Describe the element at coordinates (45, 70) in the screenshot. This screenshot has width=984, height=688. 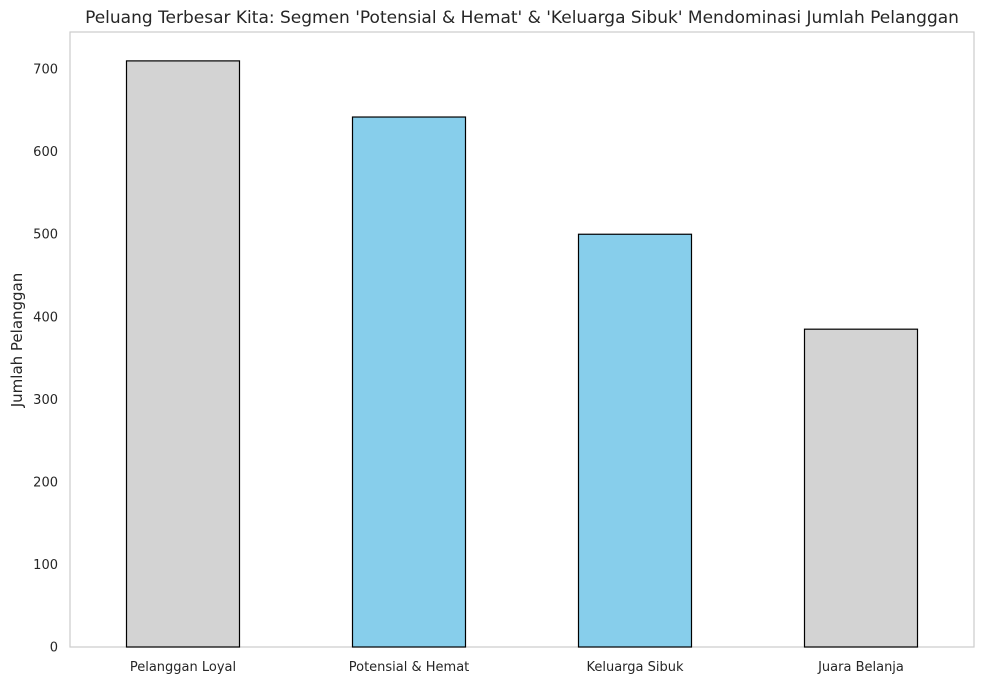
I see `y-tick-label: 700` at that location.